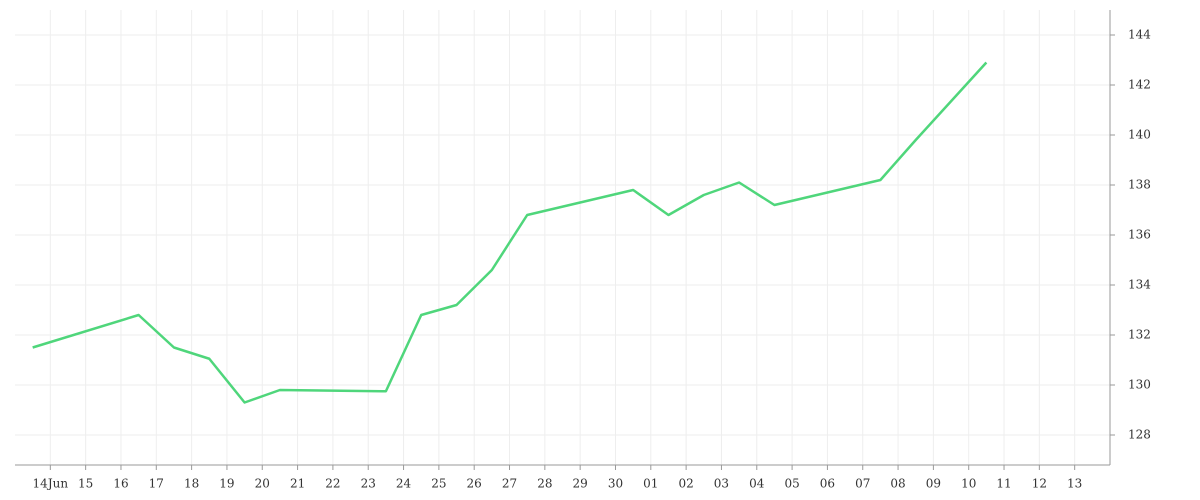 Image resolution: width=1200 pixels, height=500 pixels. I want to click on x-tick-label: 07, so click(862, 484).